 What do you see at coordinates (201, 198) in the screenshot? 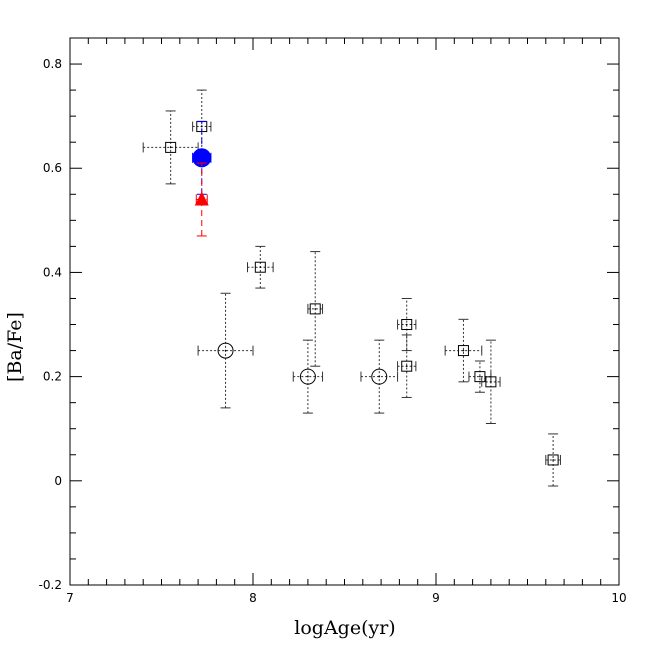
I see `red-triangle-marker` at bounding box center [201, 198].